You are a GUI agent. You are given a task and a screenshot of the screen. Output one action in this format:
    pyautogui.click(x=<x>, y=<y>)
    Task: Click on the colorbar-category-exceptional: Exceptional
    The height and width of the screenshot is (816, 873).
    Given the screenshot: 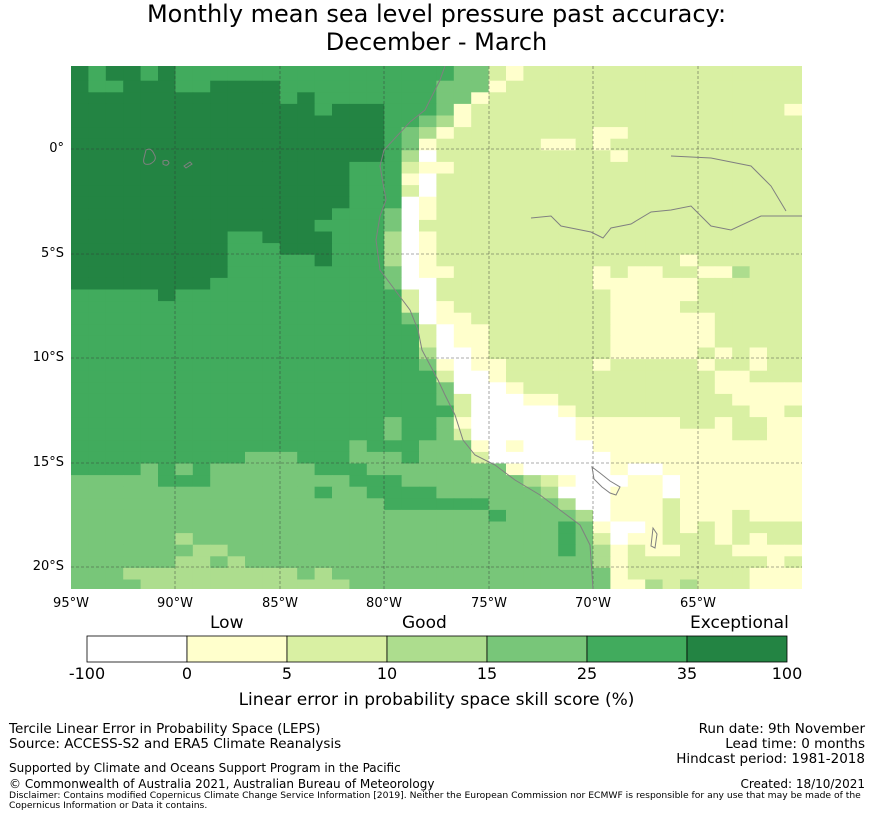 What is the action you would take?
    pyautogui.click(x=739, y=623)
    